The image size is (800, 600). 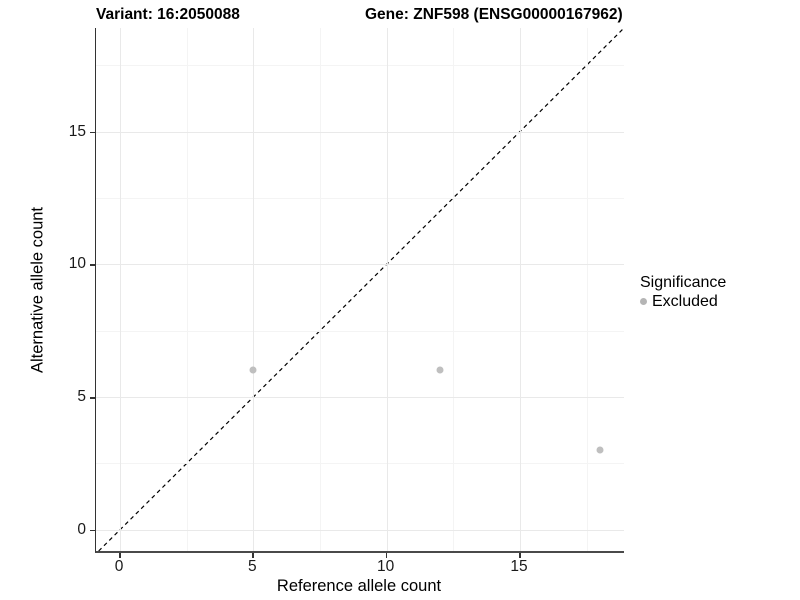 I want to click on x-tick-label: 15, so click(x=519, y=566).